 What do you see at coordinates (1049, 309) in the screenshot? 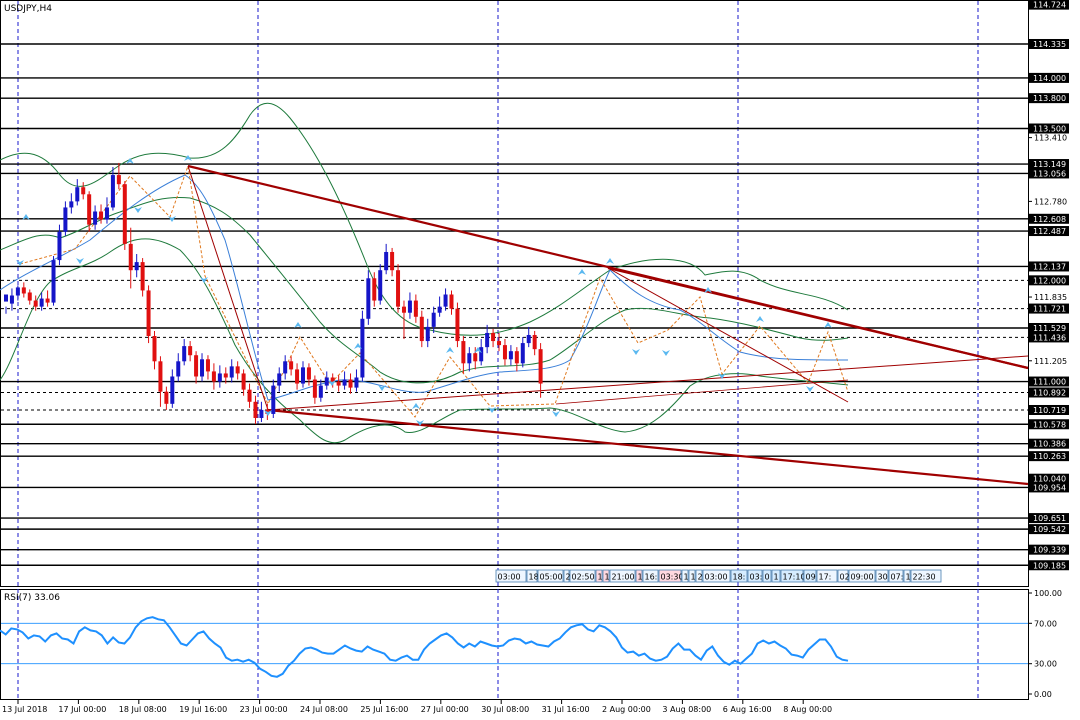
I see `price-level-label: 111.721` at bounding box center [1049, 309].